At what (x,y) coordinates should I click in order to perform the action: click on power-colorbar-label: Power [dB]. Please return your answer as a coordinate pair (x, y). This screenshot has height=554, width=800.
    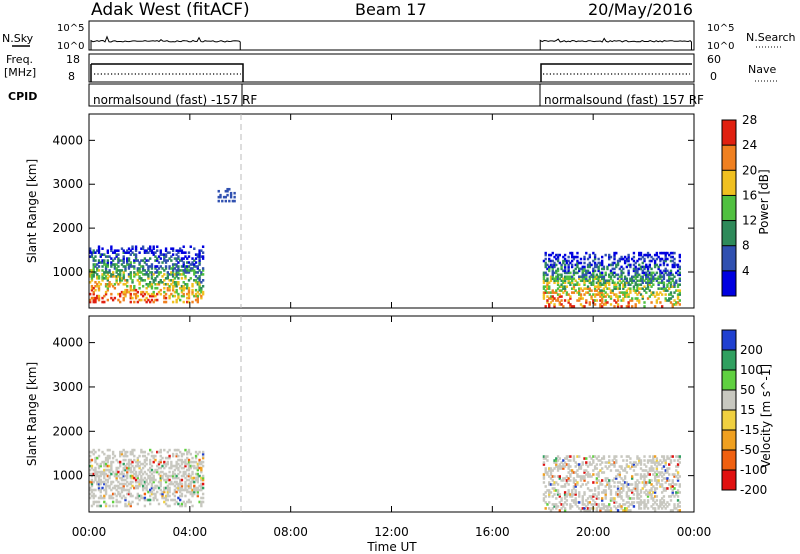
    Looking at the image, I should click on (764, 201).